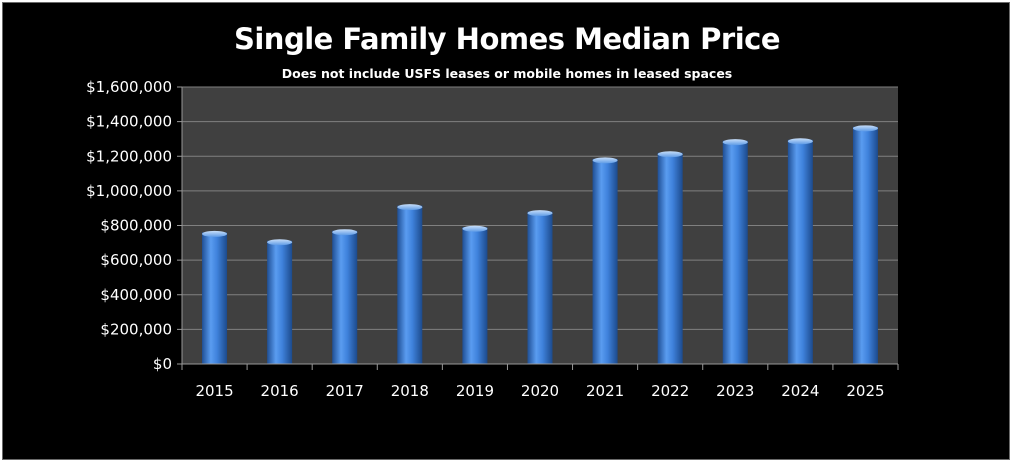 The height and width of the screenshot is (464, 1014). I want to click on bar-cap-2017, so click(345, 232).